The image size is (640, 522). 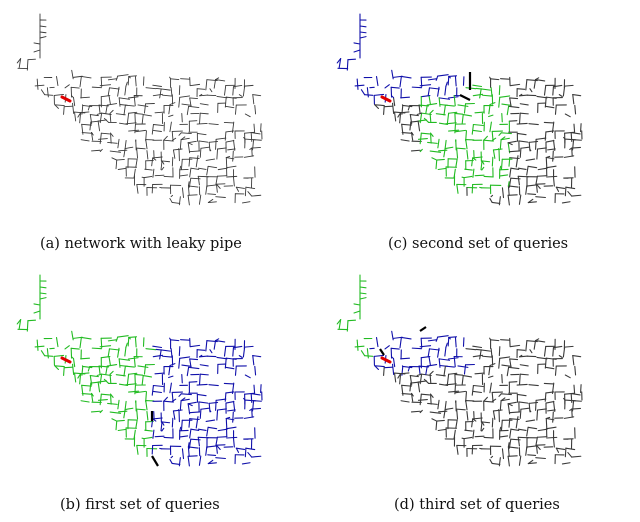 I want to click on partition-boundary-pipe, so click(x=382, y=352).